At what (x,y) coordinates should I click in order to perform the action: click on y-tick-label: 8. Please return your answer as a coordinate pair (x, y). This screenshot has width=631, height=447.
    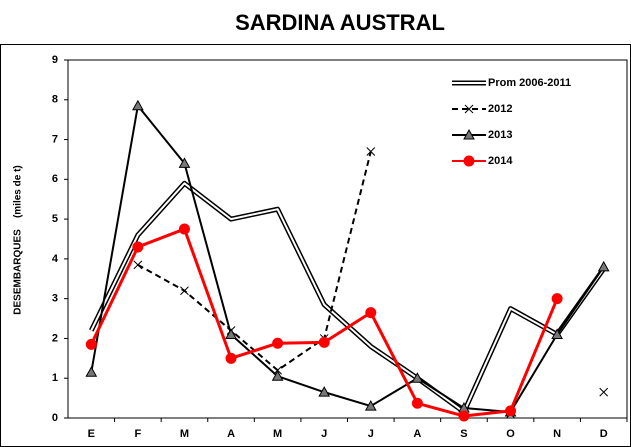
    Looking at the image, I should click on (55, 100).